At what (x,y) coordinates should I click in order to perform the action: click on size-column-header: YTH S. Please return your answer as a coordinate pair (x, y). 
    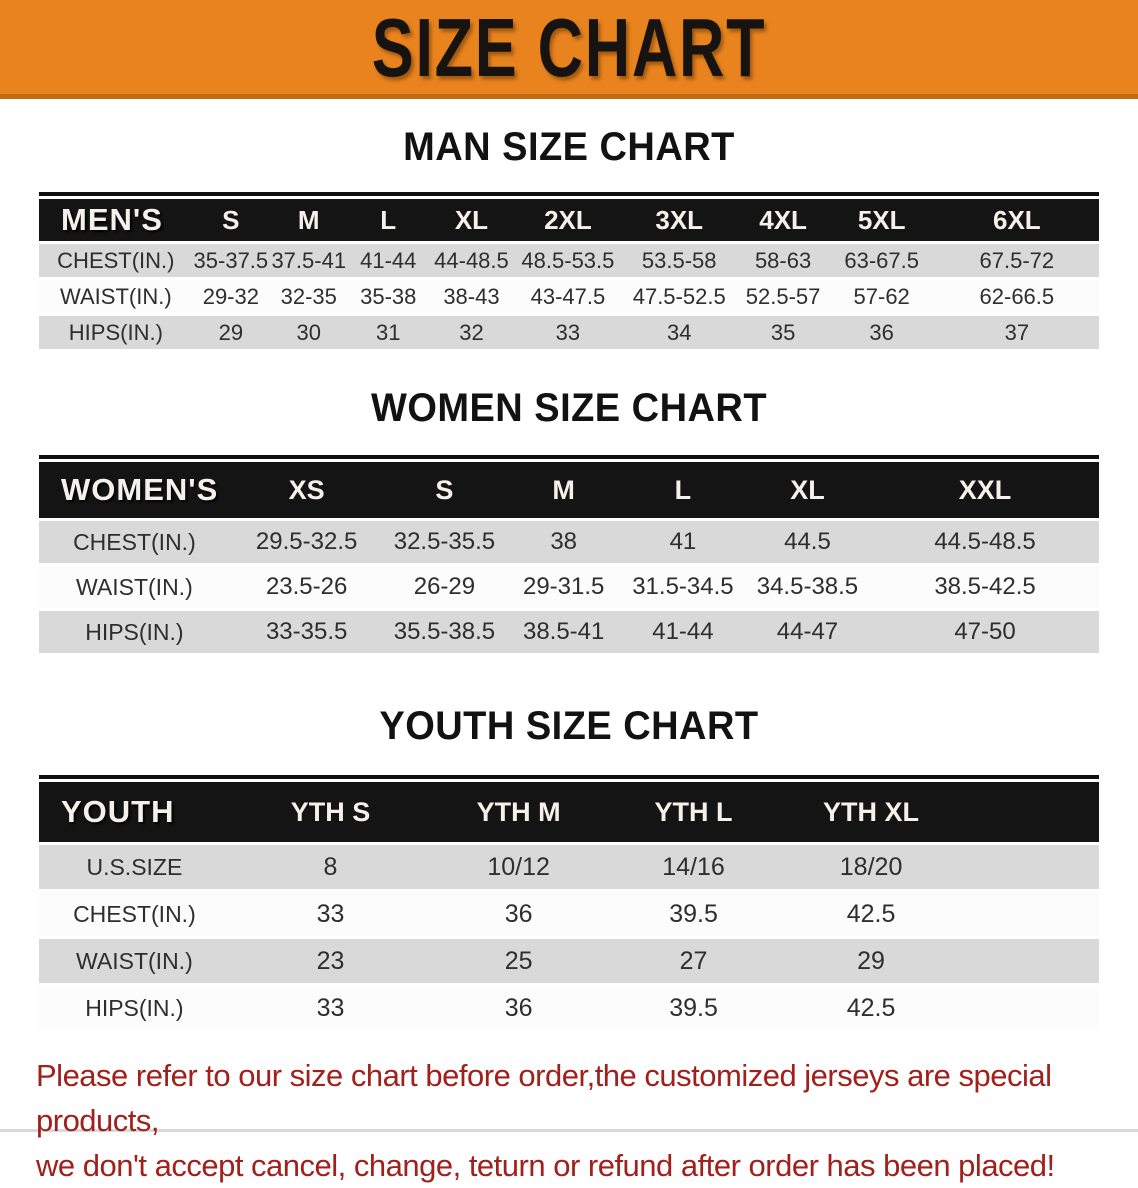
    Looking at the image, I should click on (330, 812).